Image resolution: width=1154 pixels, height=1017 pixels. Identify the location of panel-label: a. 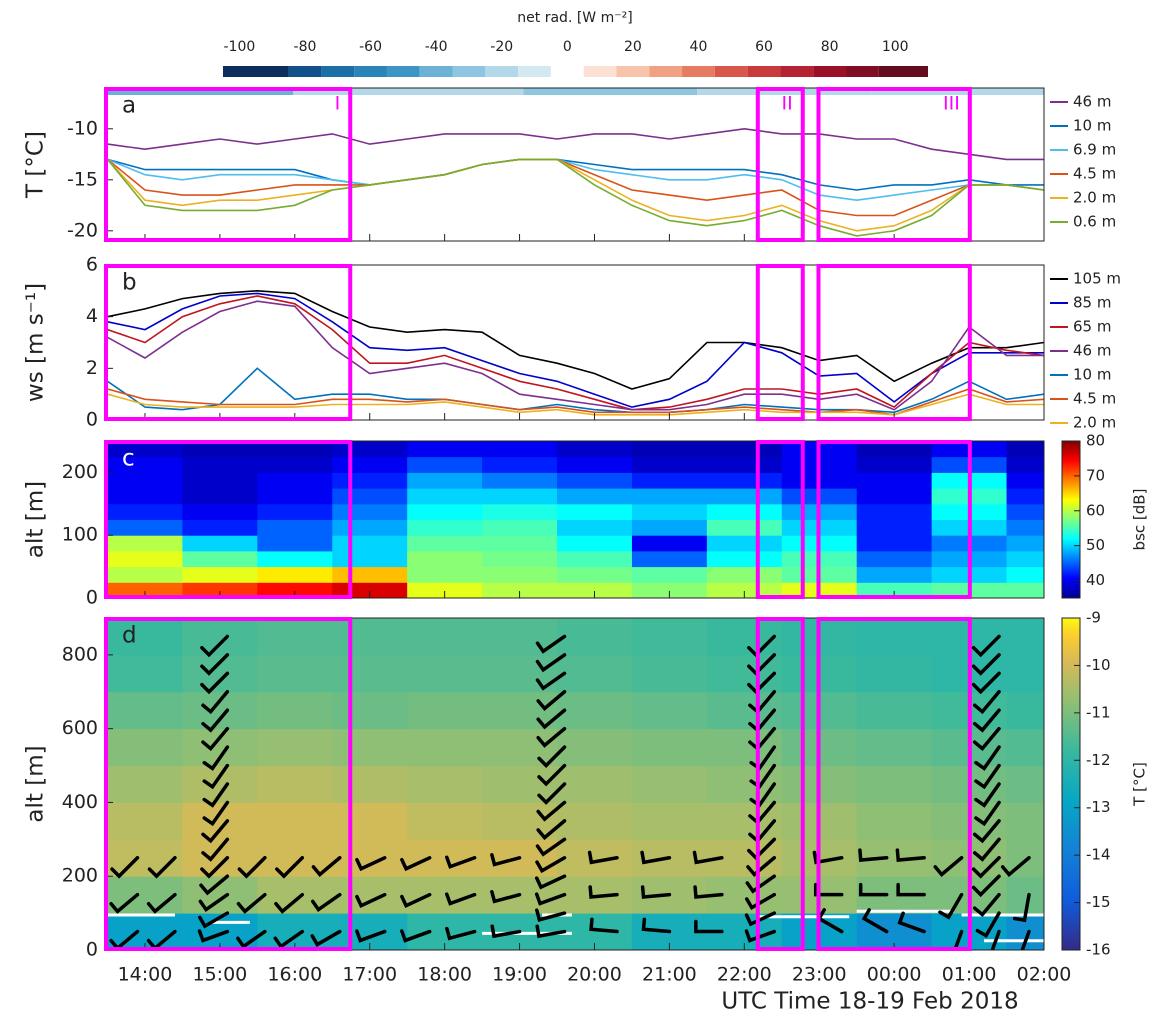
(129, 106).